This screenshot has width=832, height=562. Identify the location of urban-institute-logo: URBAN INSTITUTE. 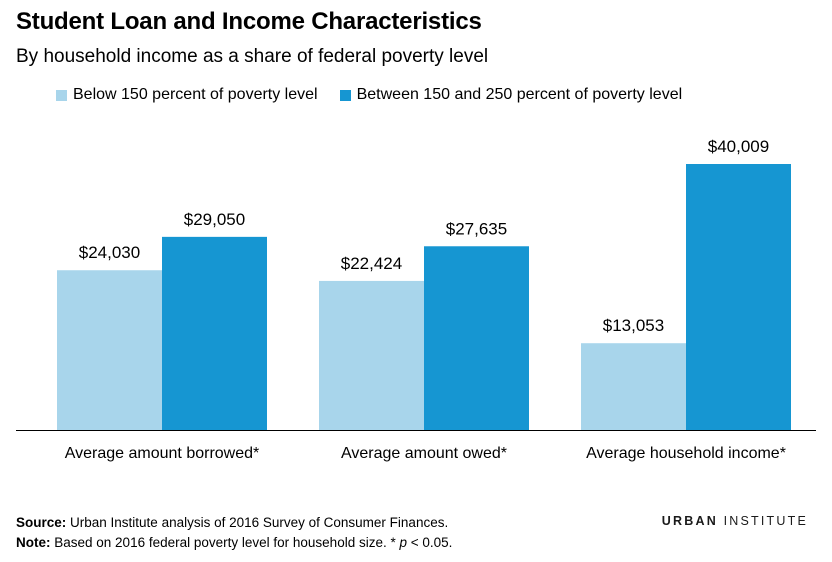
(735, 521).